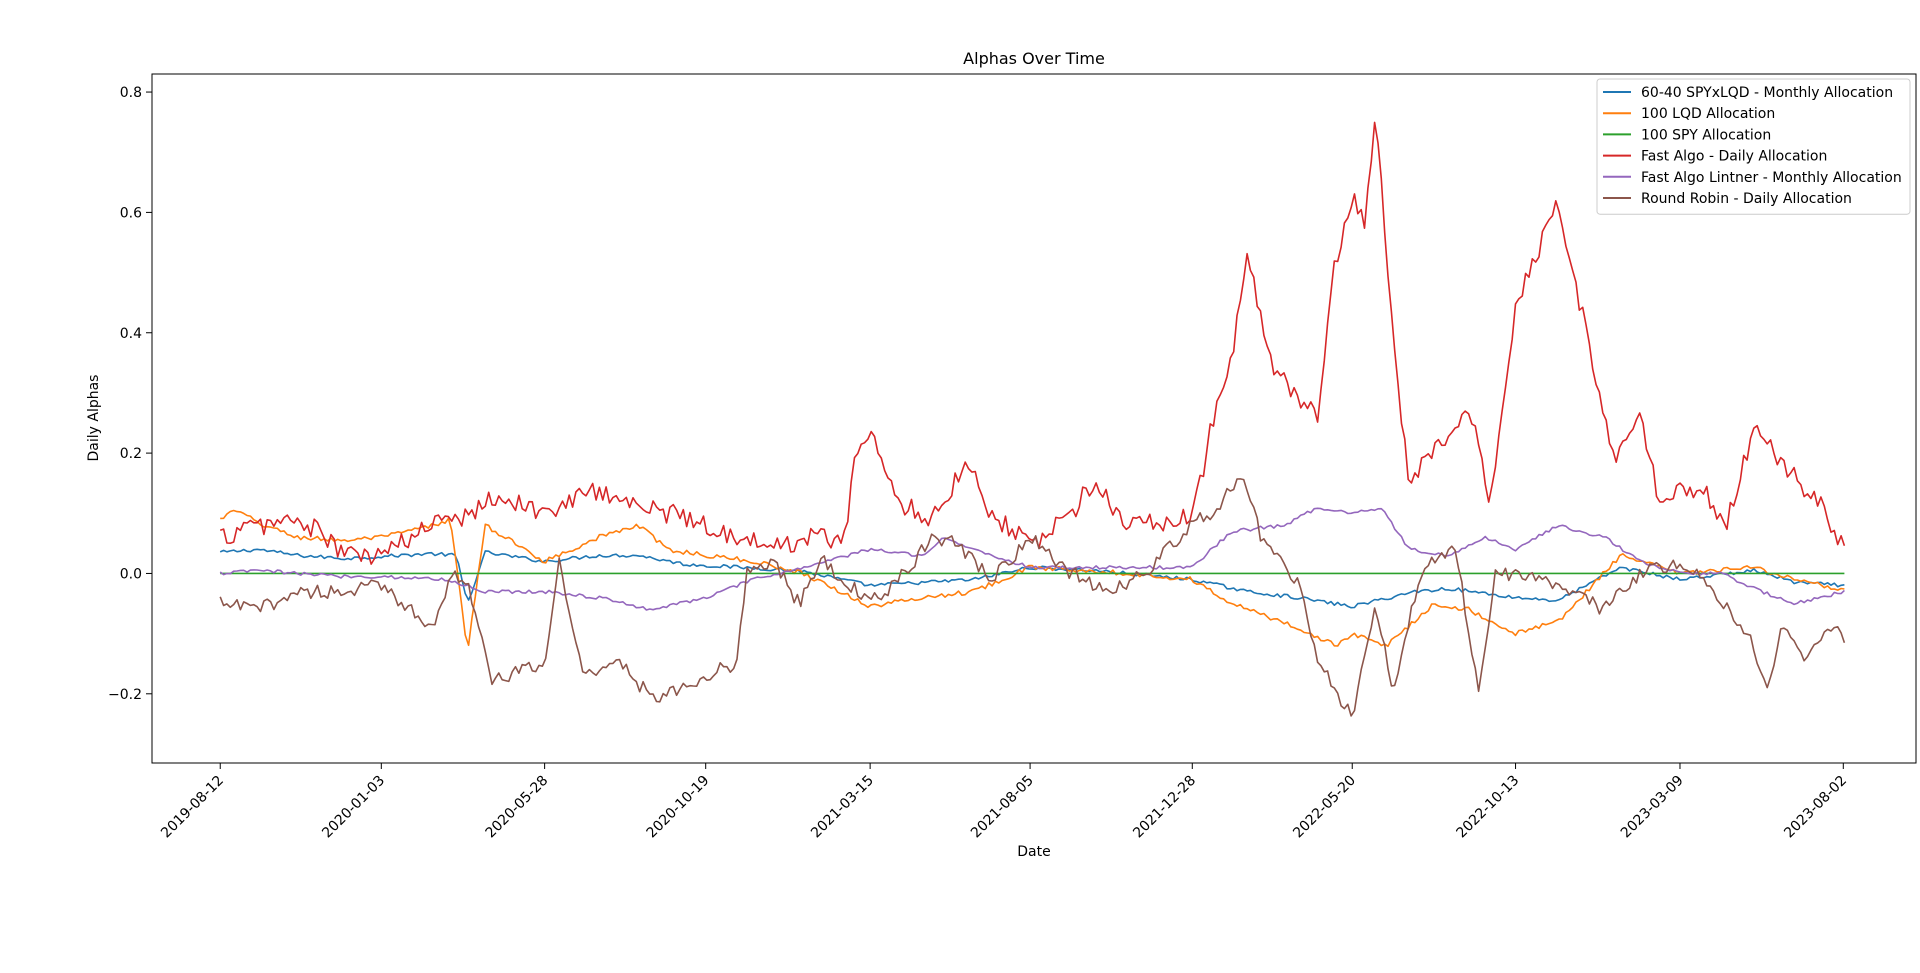  I want to click on y-axis: −0.2 0.0 0.2 0.4 0.6 0.8, so click(130, 394).